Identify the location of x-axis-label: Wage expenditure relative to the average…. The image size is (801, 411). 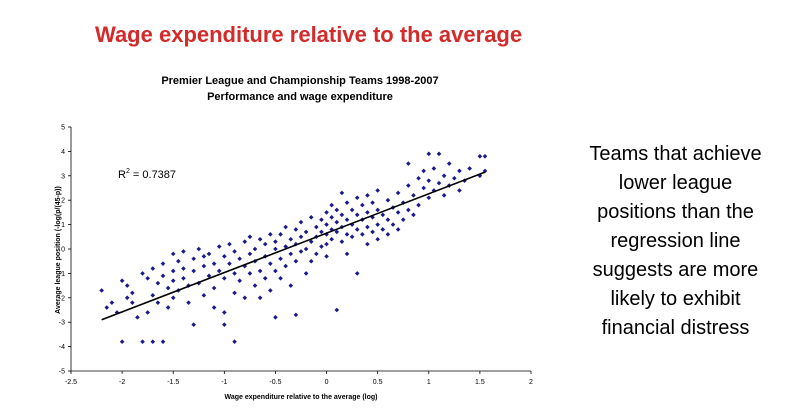
(300, 397).